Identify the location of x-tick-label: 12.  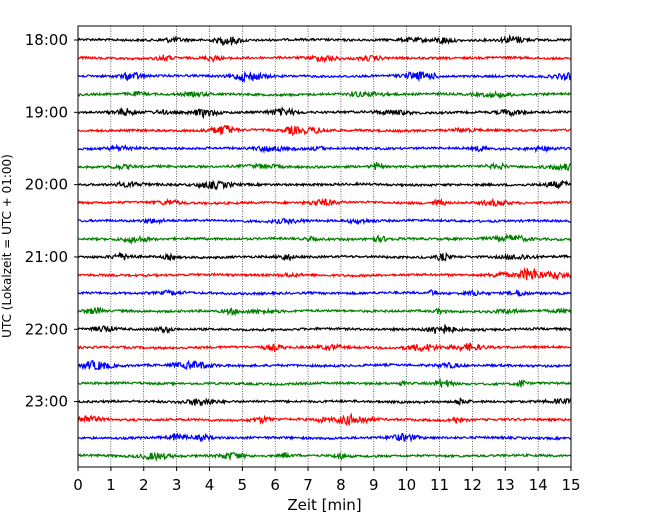
(472, 485).